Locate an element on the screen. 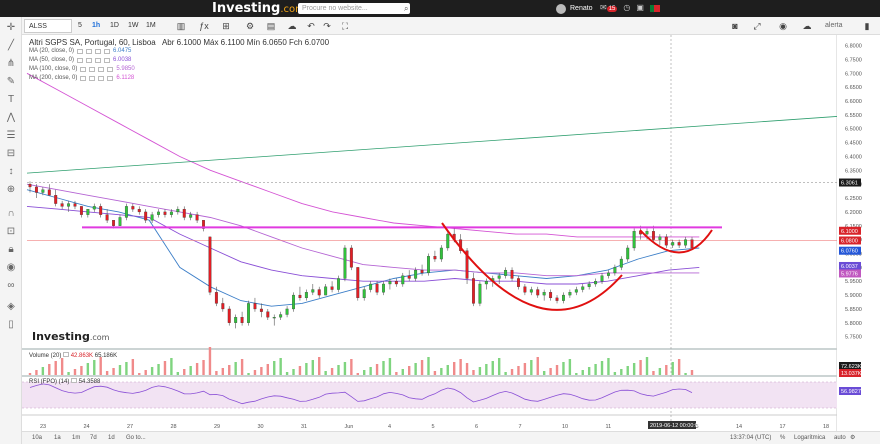 This screenshot has height=444, width=880. timeframe-1w: 1W is located at coordinates (133, 25).